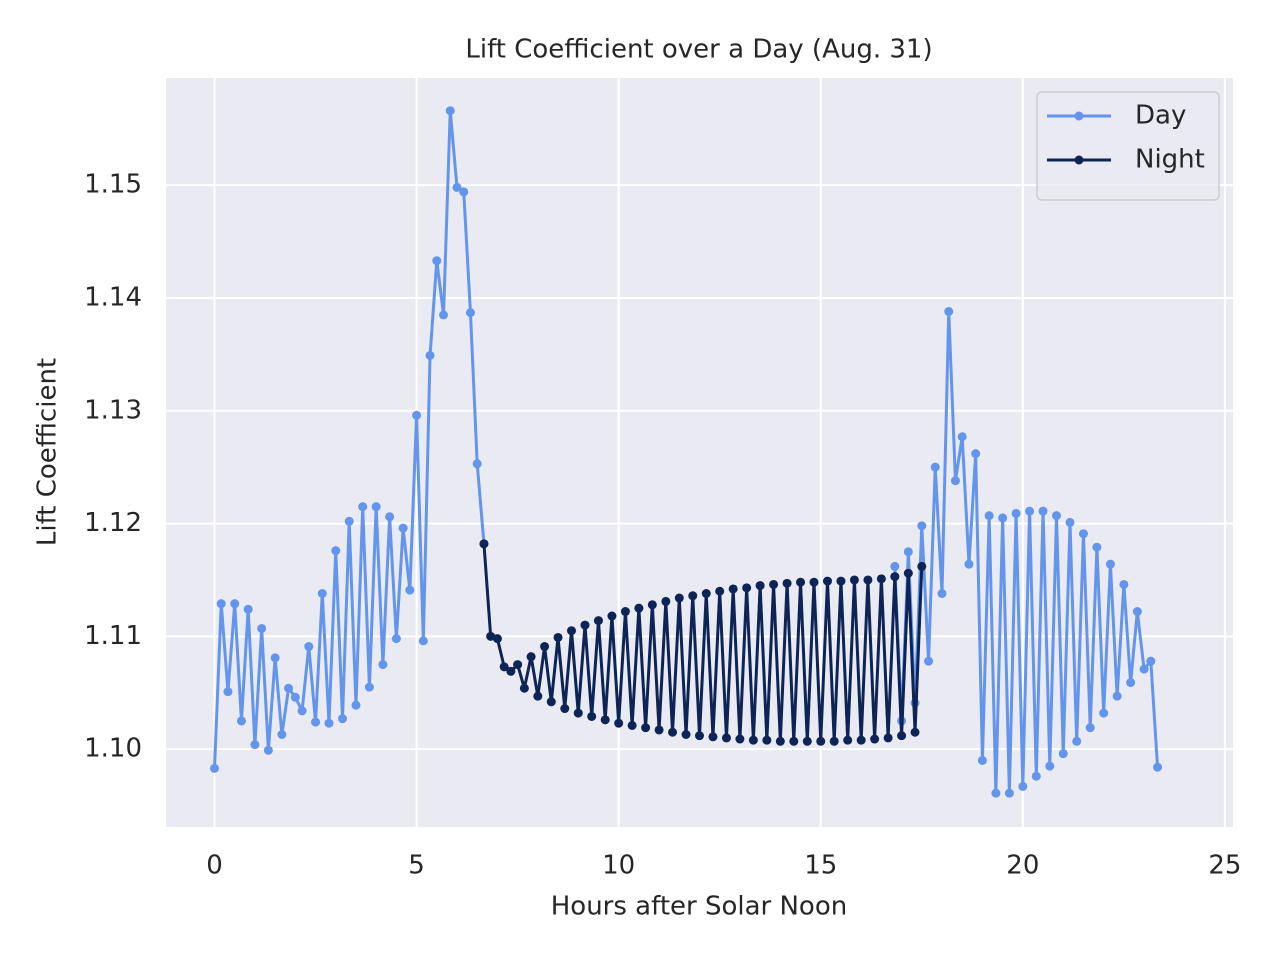 This screenshot has width=1280, height=960. Describe the element at coordinates (820, 866) in the screenshot. I see `x-tick-label: 15` at that location.